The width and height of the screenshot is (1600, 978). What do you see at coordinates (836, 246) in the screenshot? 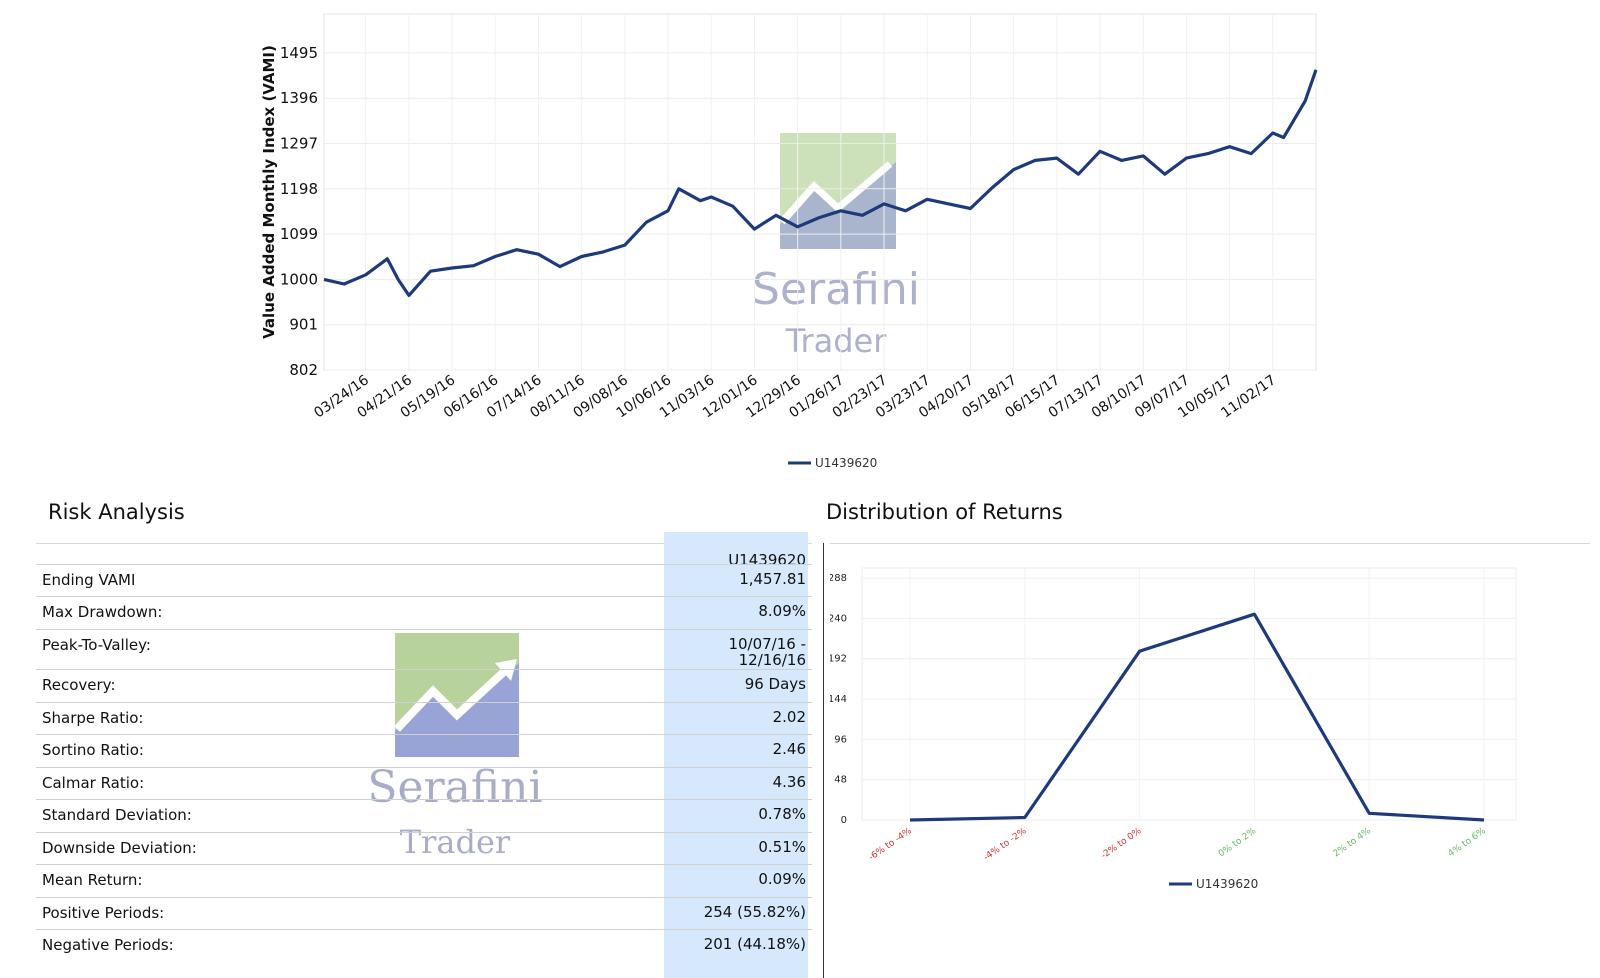
I see `watermark-logo: Serafini Trader` at bounding box center [836, 246].